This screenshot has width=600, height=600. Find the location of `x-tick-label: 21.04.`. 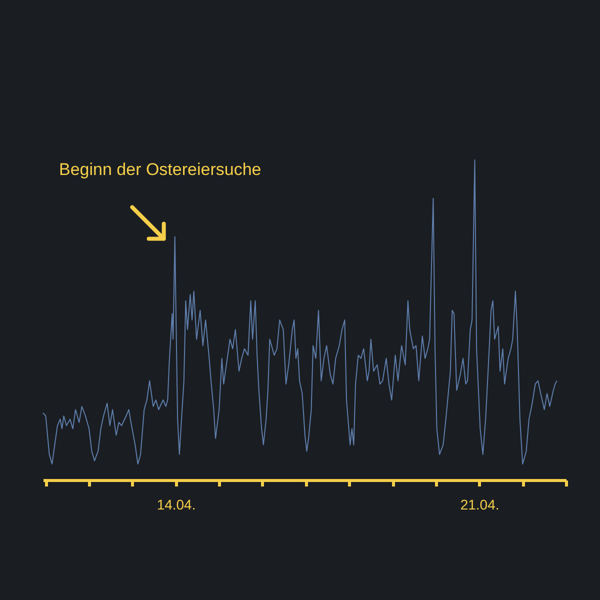

x-tick-label: 21.04. is located at coordinates (480, 504).